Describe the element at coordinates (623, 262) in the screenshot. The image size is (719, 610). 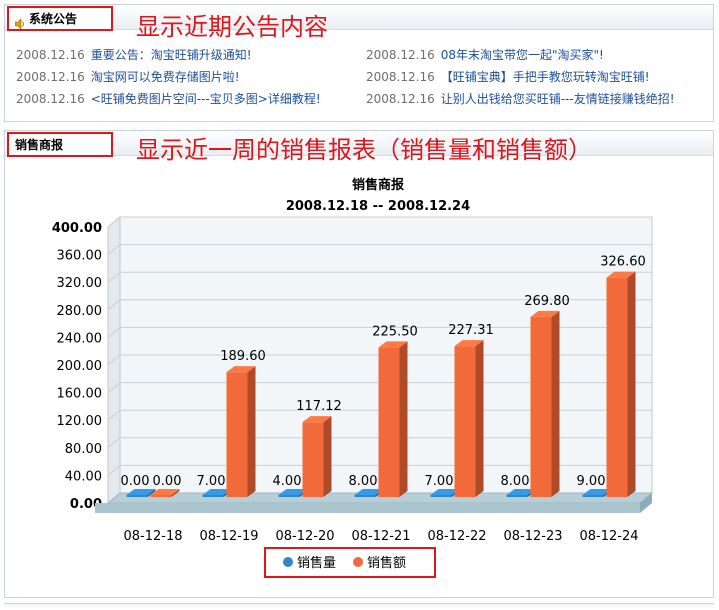
I see `data-label: 326.60` at that location.